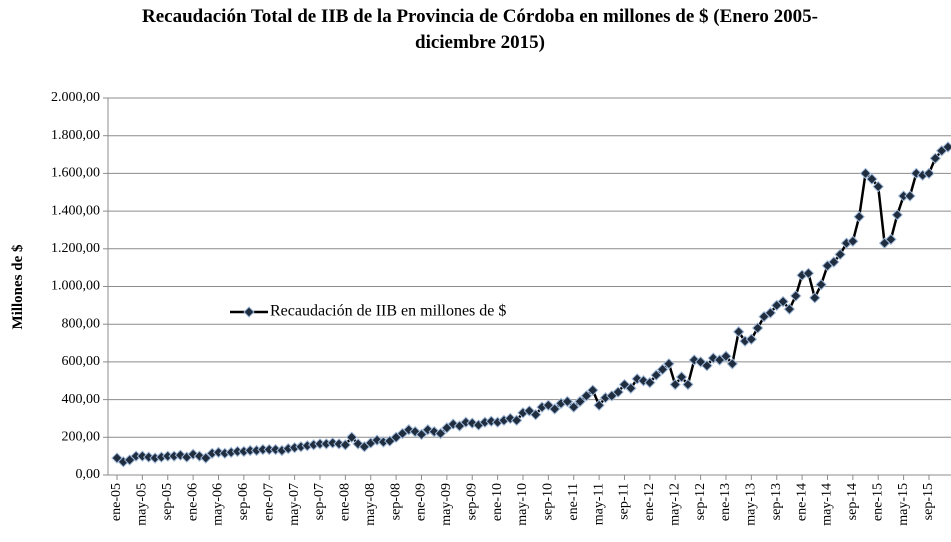 The image size is (951, 542). What do you see at coordinates (370, 504) in the screenshot?
I see `x-tick-label: may-08` at bounding box center [370, 504].